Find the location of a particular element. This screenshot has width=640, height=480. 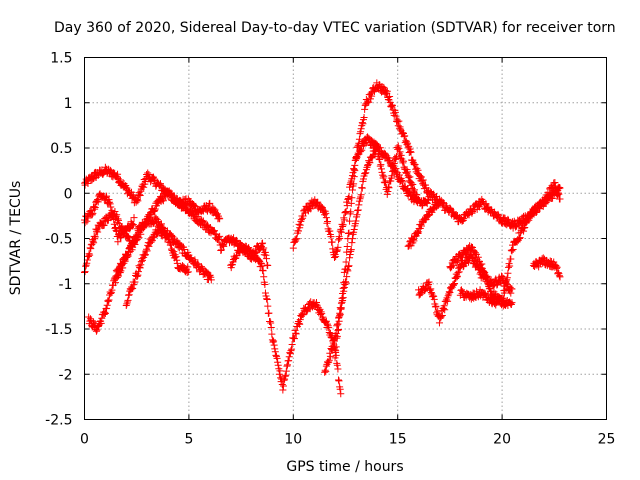

y-tick-label: -1.5 is located at coordinates (58, 330).